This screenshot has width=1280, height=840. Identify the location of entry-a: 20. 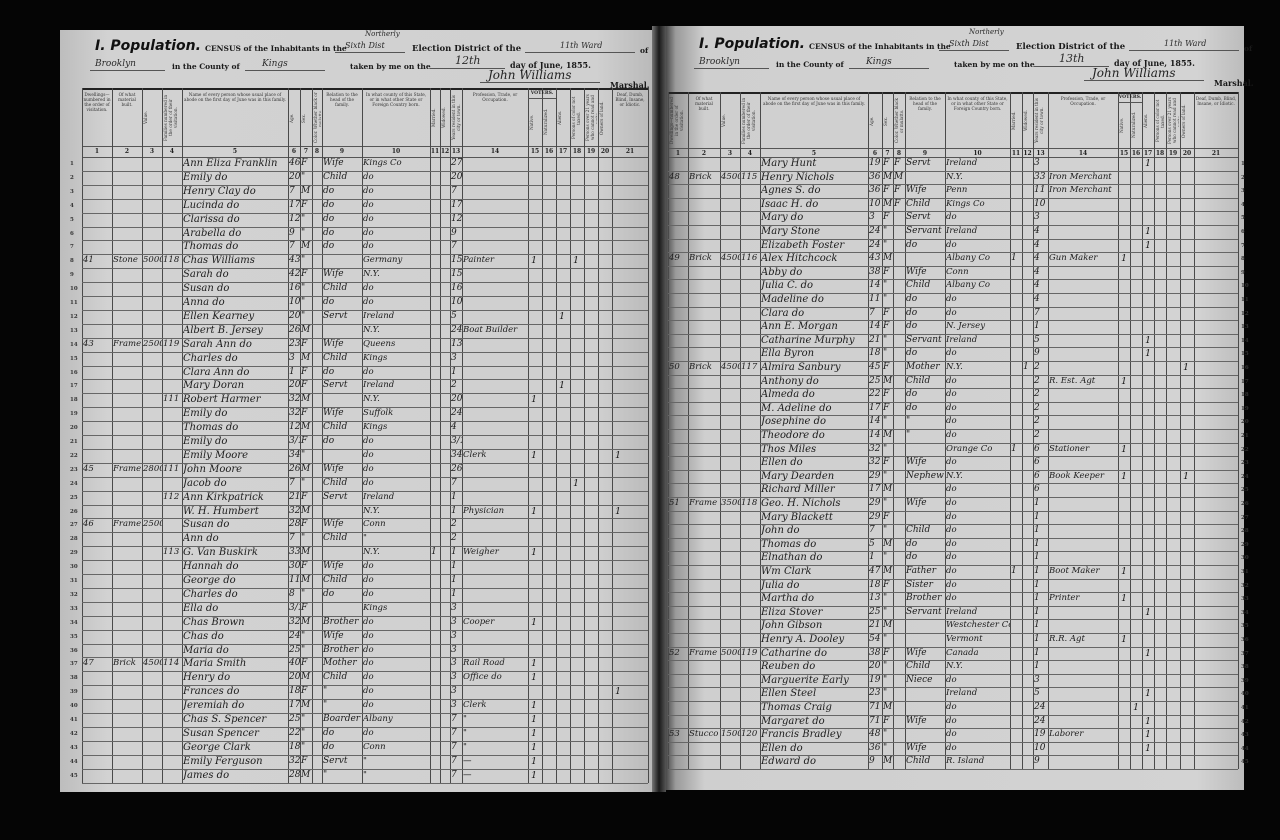
(294, 176).